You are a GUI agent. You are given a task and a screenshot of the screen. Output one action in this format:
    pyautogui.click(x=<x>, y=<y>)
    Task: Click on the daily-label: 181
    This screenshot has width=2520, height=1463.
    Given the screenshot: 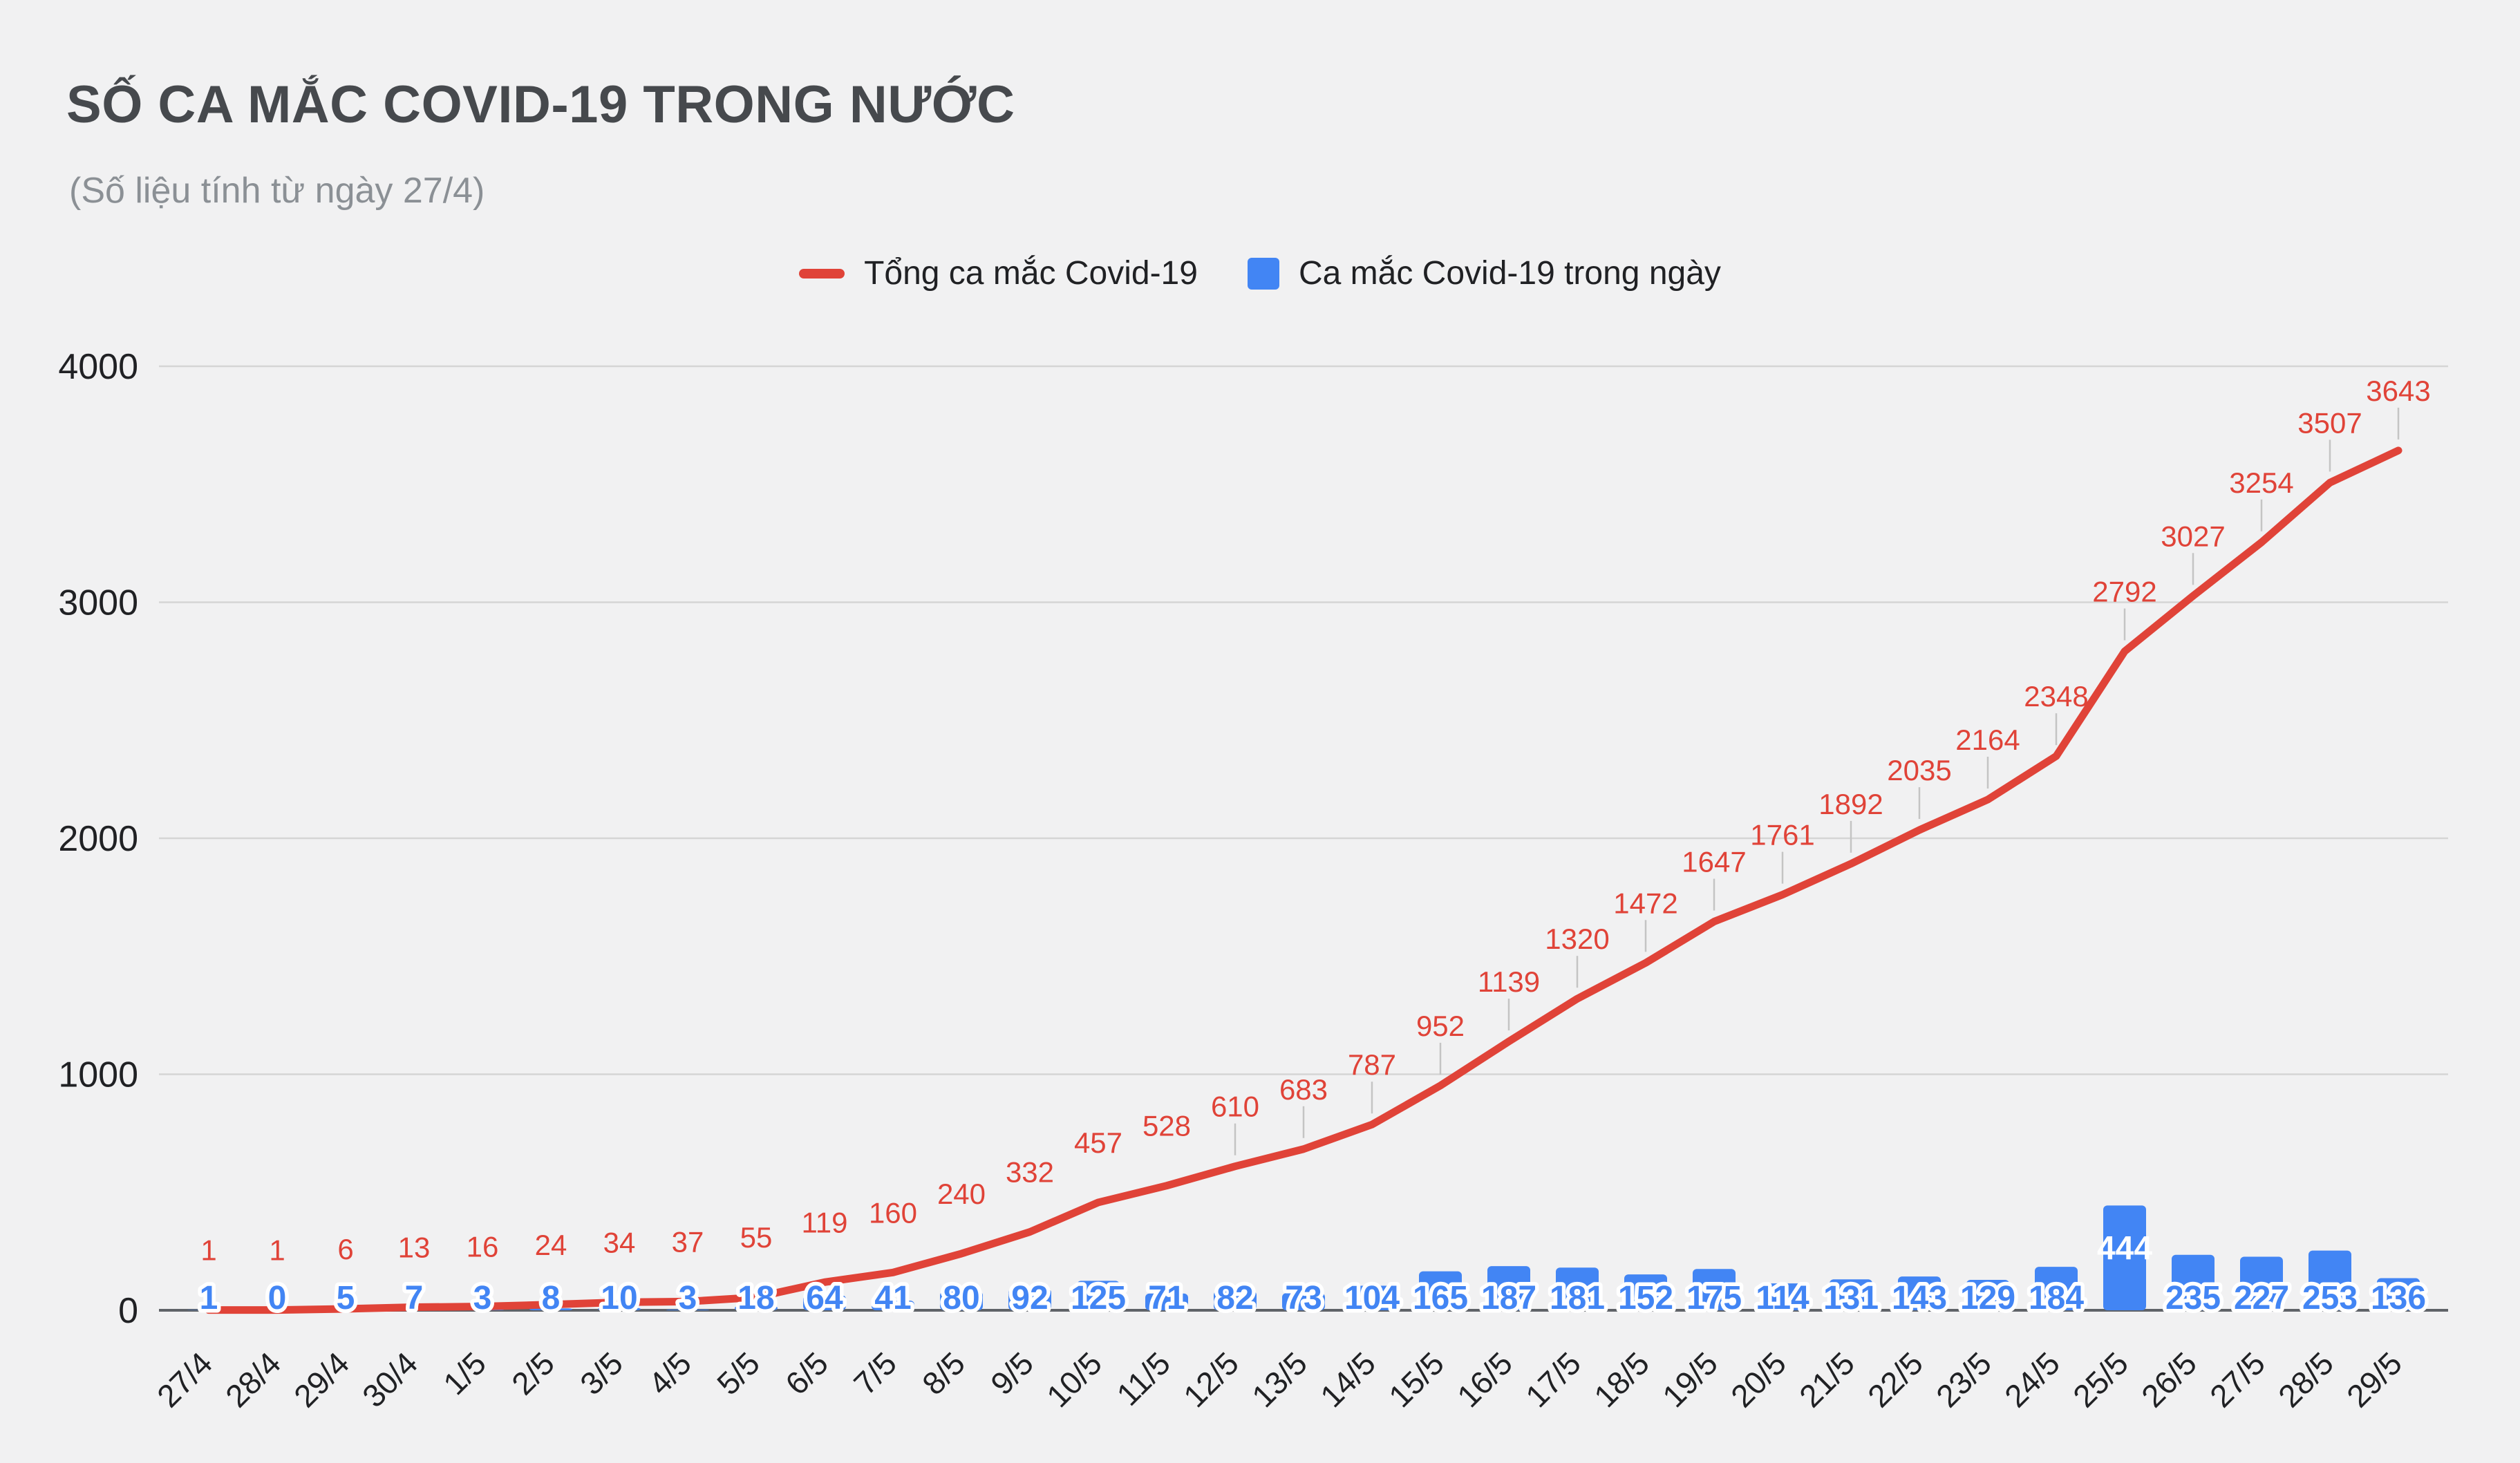 What is the action you would take?
    pyautogui.click(x=1578, y=1298)
    